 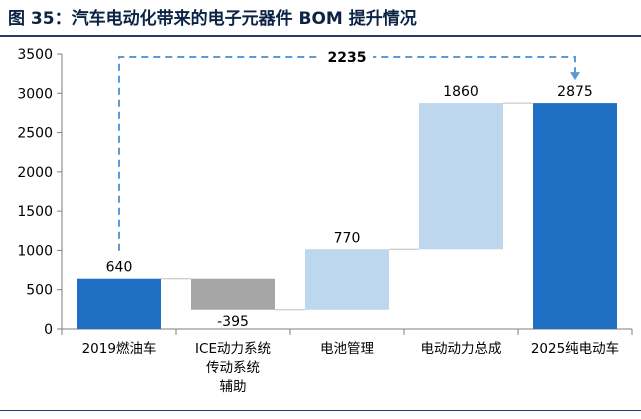 What do you see at coordinates (35, 134) in the screenshot?
I see `y-tick-label: 2500` at bounding box center [35, 134].